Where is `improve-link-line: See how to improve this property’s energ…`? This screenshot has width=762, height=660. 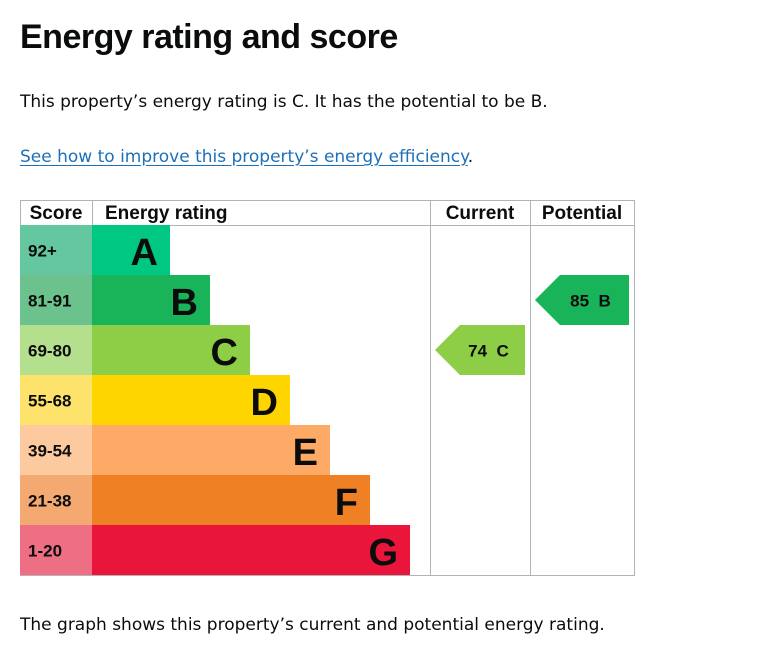
improve-link-line: See how to improve this property’s energ… is located at coordinates (246, 157).